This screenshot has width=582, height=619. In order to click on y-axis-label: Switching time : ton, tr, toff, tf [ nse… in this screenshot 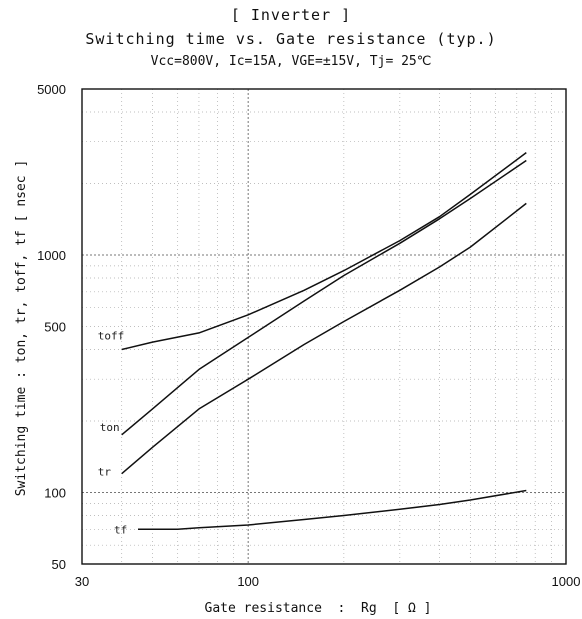, I will do `click(21, 328)`.